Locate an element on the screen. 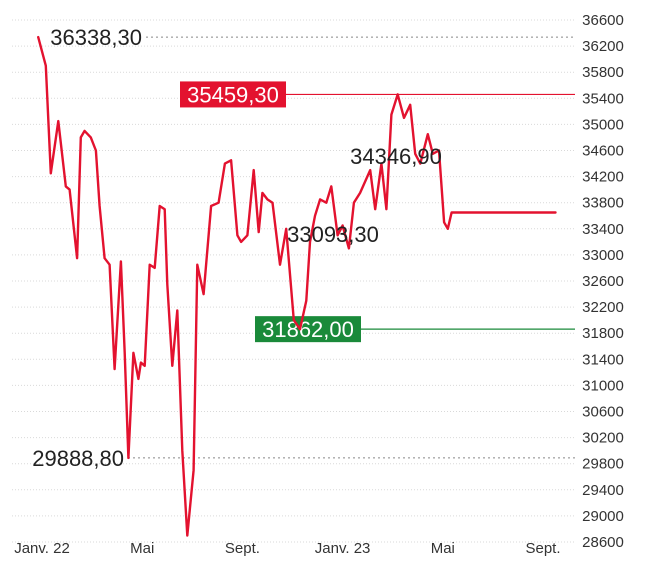  y-tick-label: 31400 is located at coordinates (603, 359).